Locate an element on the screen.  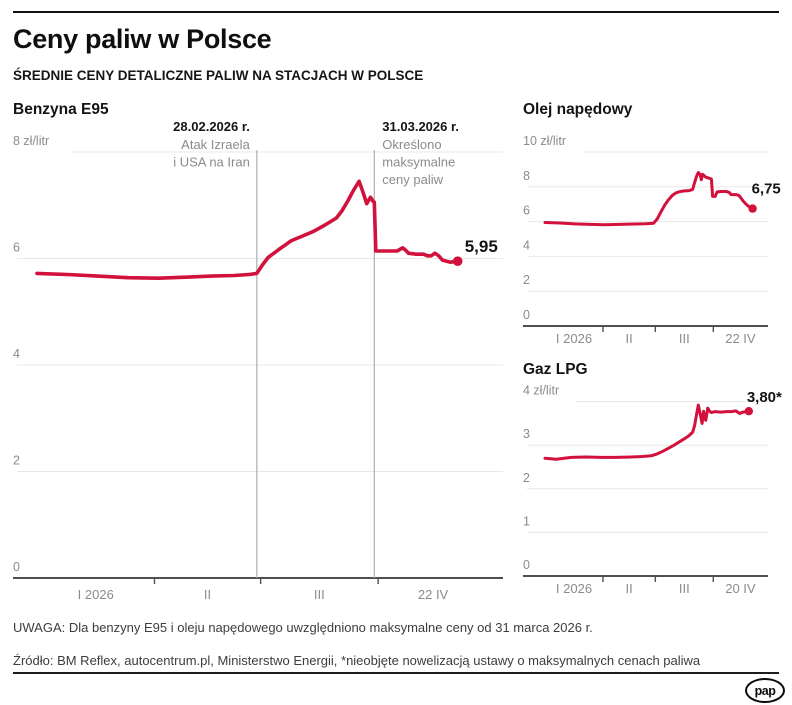
end-value-label: 6,75 is located at coordinates (766, 189).